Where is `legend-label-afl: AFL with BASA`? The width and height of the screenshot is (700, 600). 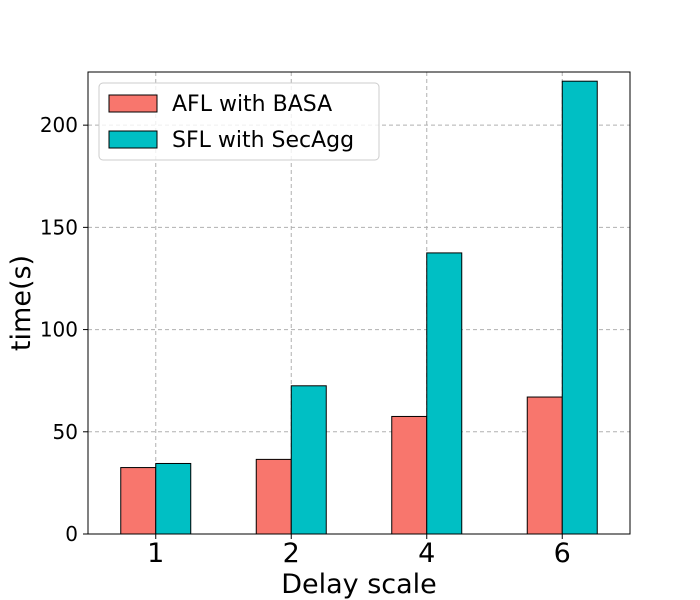
legend-label-afl: AFL with BASA is located at coordinates (252, 104).